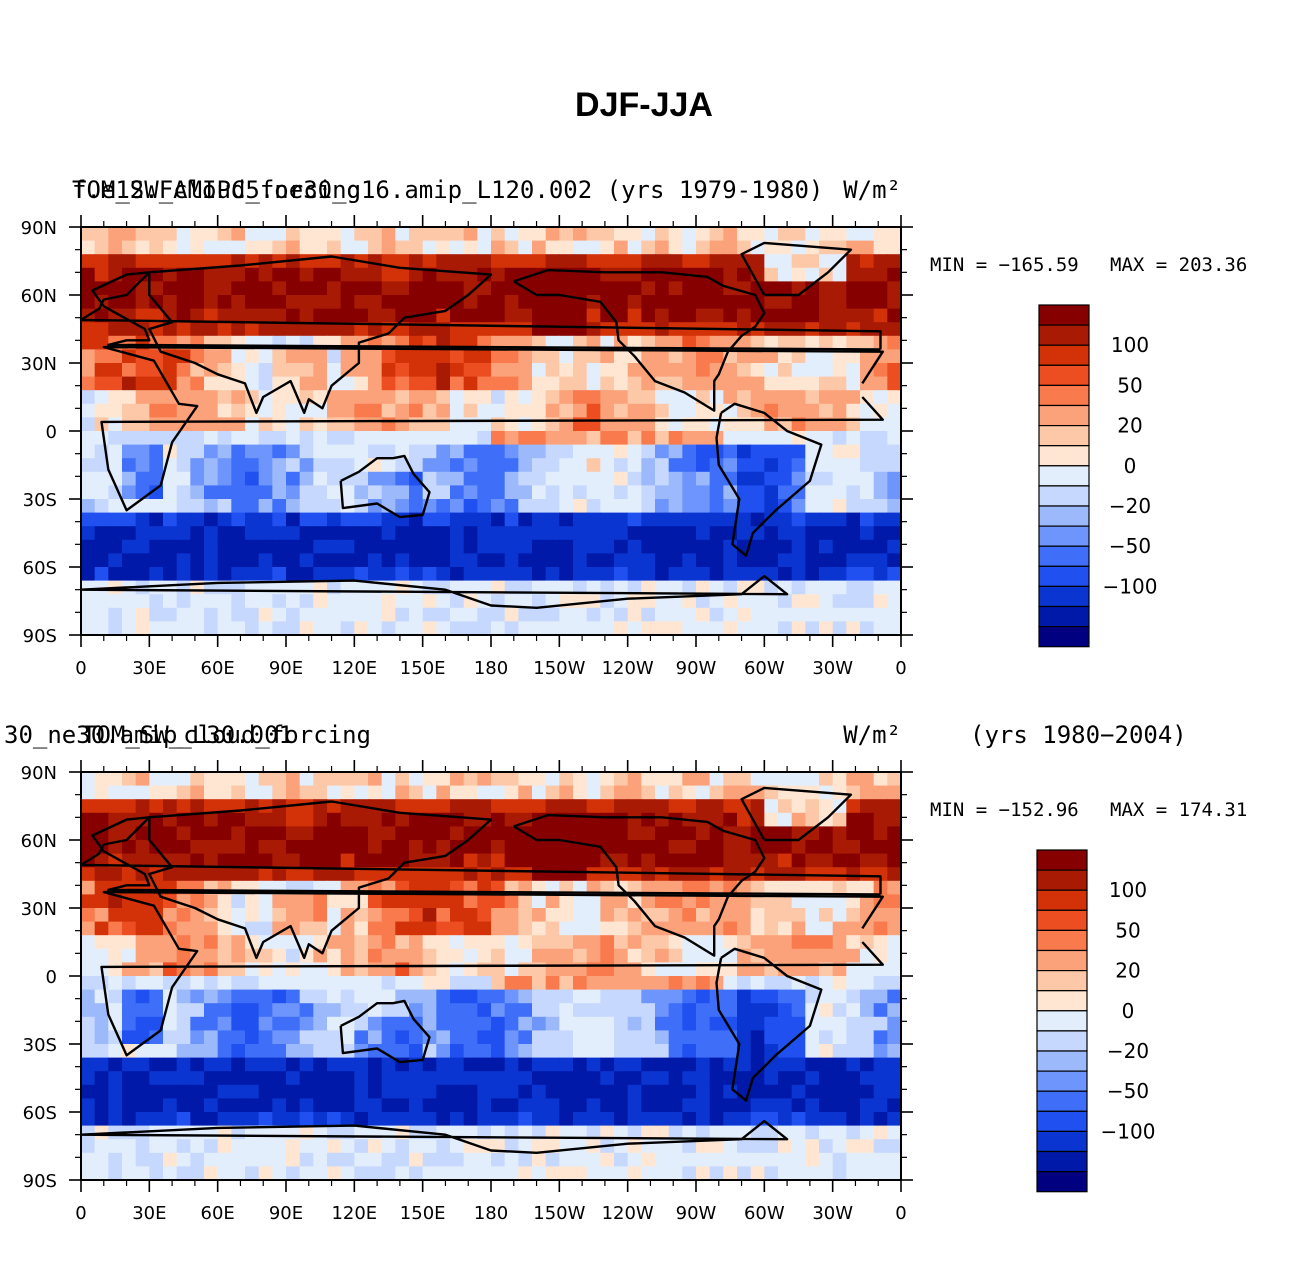 The height and width of the screenshot is (1288, 1289). Describe the element at coordinates (1129, 426) in the screenshot. I see `colorbar-label: 20` at that location.